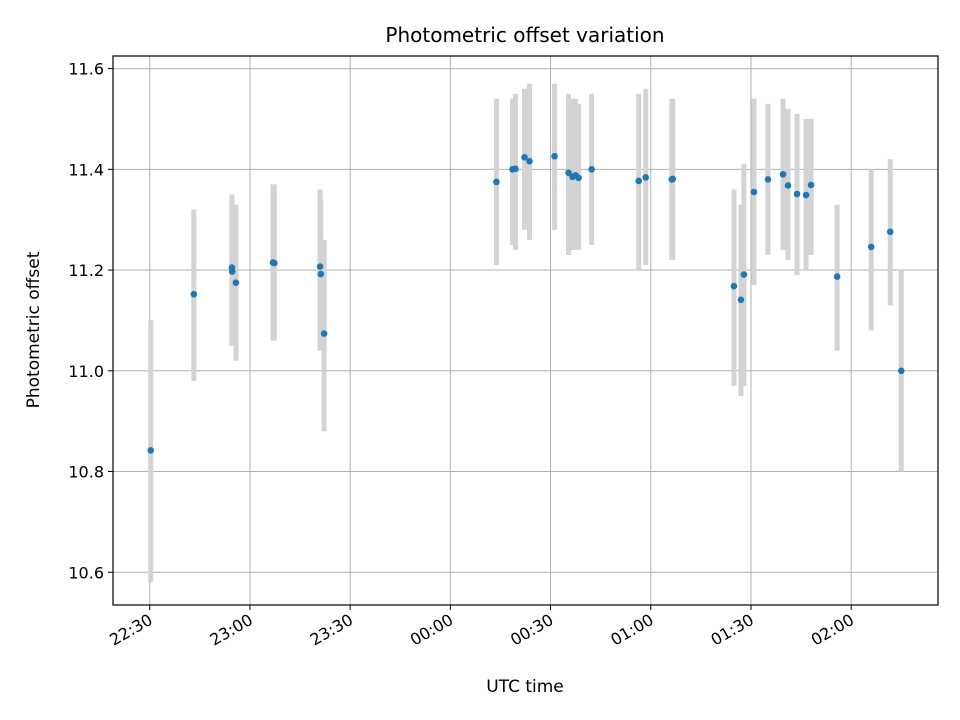 The image size is (960, 720). I want to click on y-tick-label: 11.4, so click(86, 169).